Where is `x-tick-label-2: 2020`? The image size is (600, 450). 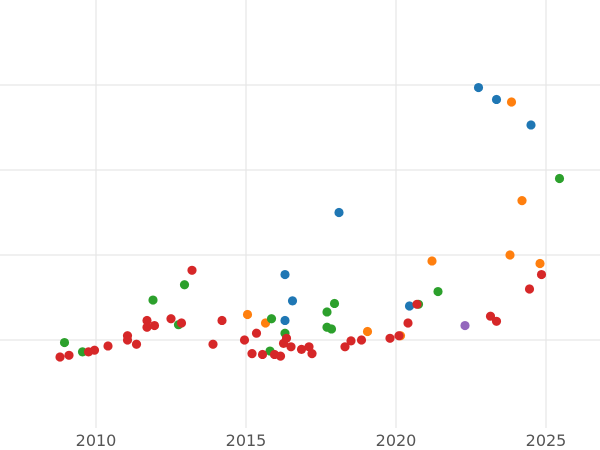 x-tick-label-2: 2020 is located at coordinates (396, 440).